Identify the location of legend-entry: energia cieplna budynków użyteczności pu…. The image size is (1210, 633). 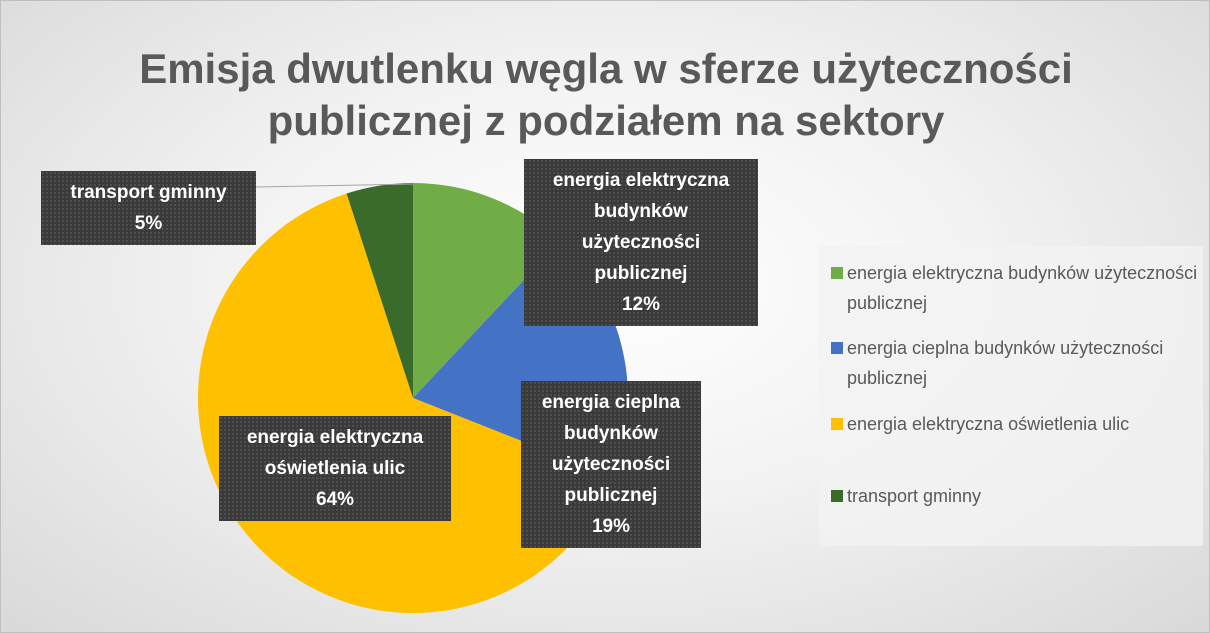
(1016, 363).